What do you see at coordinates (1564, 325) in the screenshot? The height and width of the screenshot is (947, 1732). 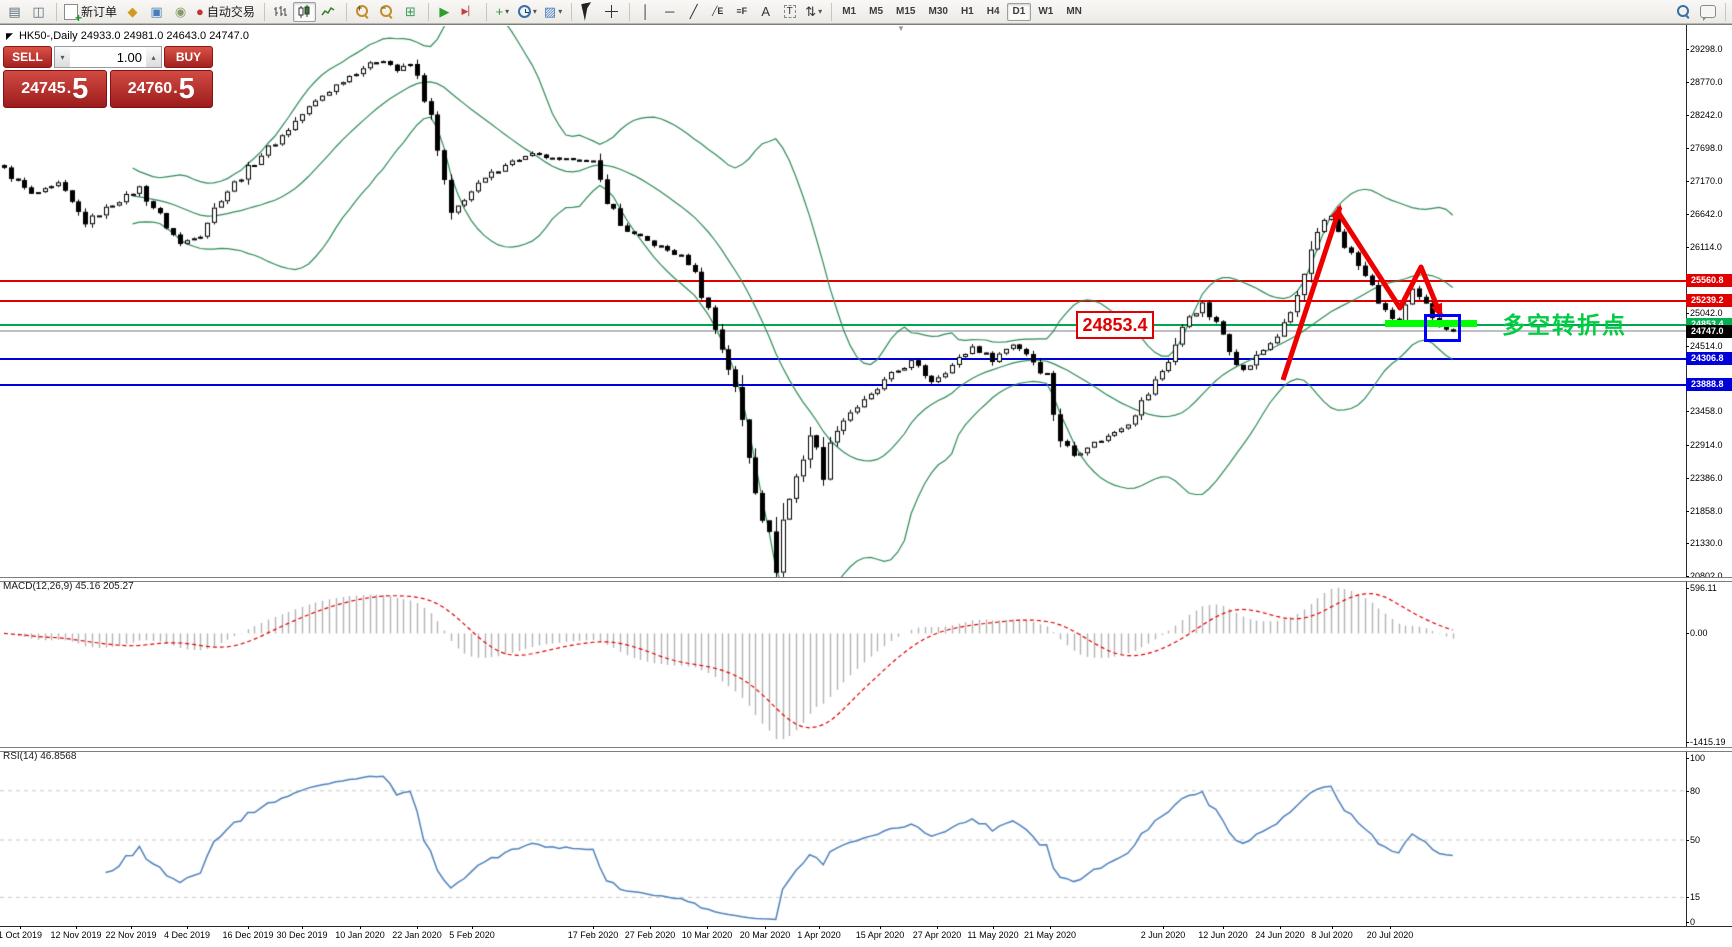 I see `turning-point-text: 多空转折点` at bounding box center [1564, 325].